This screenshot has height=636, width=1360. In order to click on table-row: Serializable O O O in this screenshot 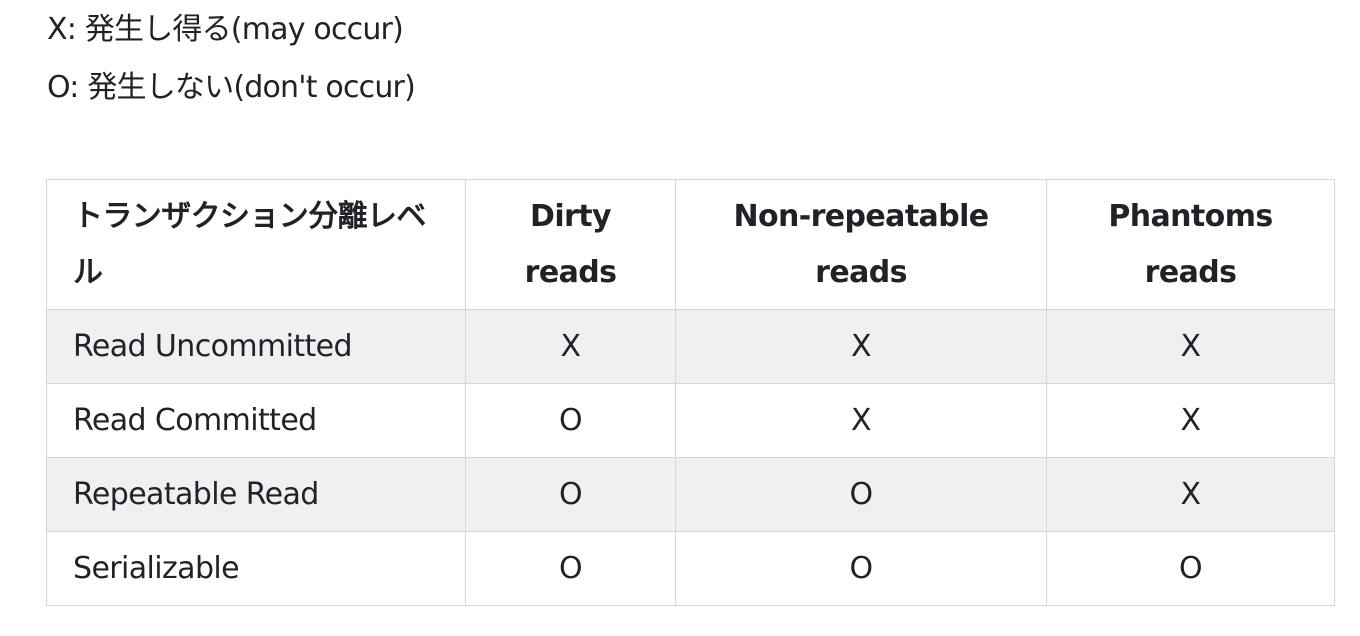, I will do `click(690, 568)`.